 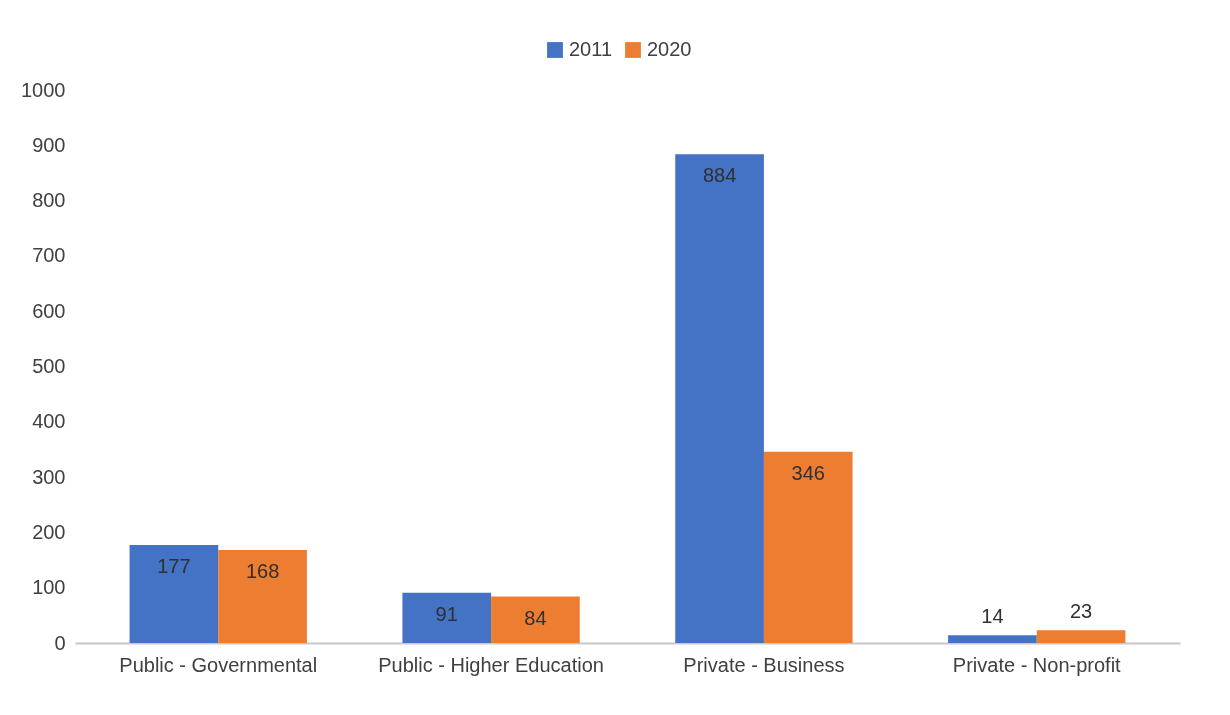 What do you see at coordinates (446, 613) in the screenshot?
I see `data-label: 91` at bounding box center [446, 613].